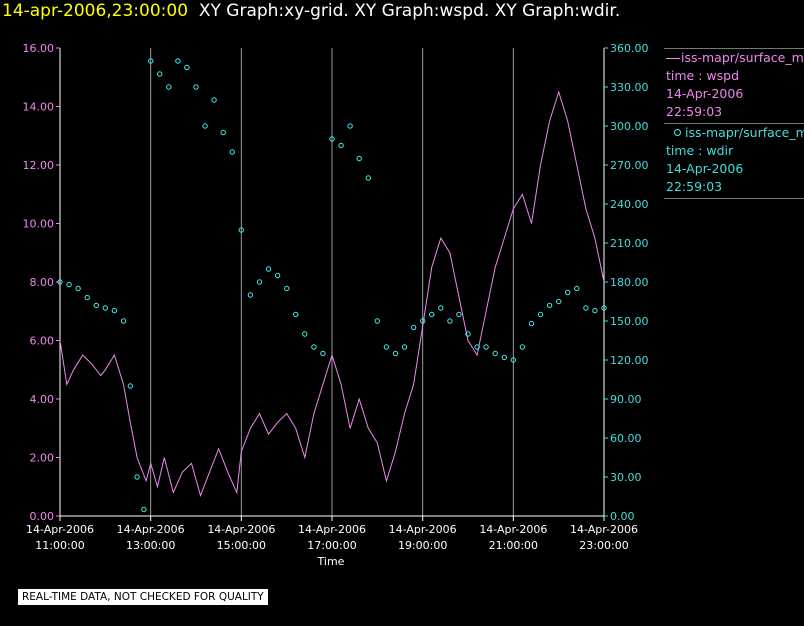 The height and width of the screenshot is (626, 804). What do you see at coordinates (42, 399) in the screenshot?
I see `left-y-tick-label: 4.00` at bounding box center [42, 399].